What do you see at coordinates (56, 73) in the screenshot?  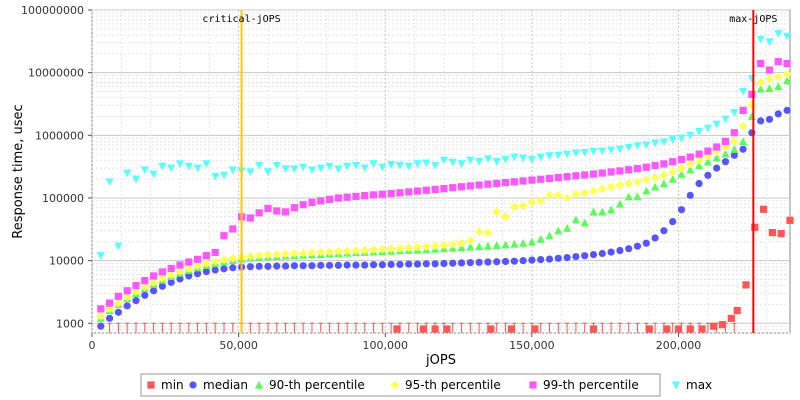 I see `y-tick-label: 10000000` at bounding box center [56, 73].